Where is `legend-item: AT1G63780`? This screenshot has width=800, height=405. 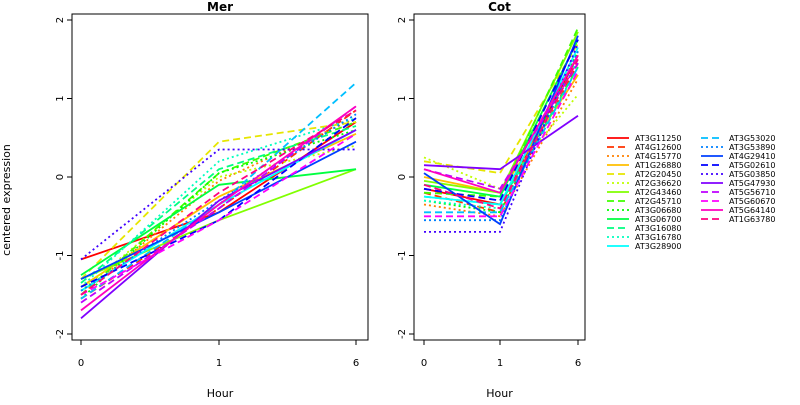
legend-item: AT1G63780 is located at coordinates (738, 219).